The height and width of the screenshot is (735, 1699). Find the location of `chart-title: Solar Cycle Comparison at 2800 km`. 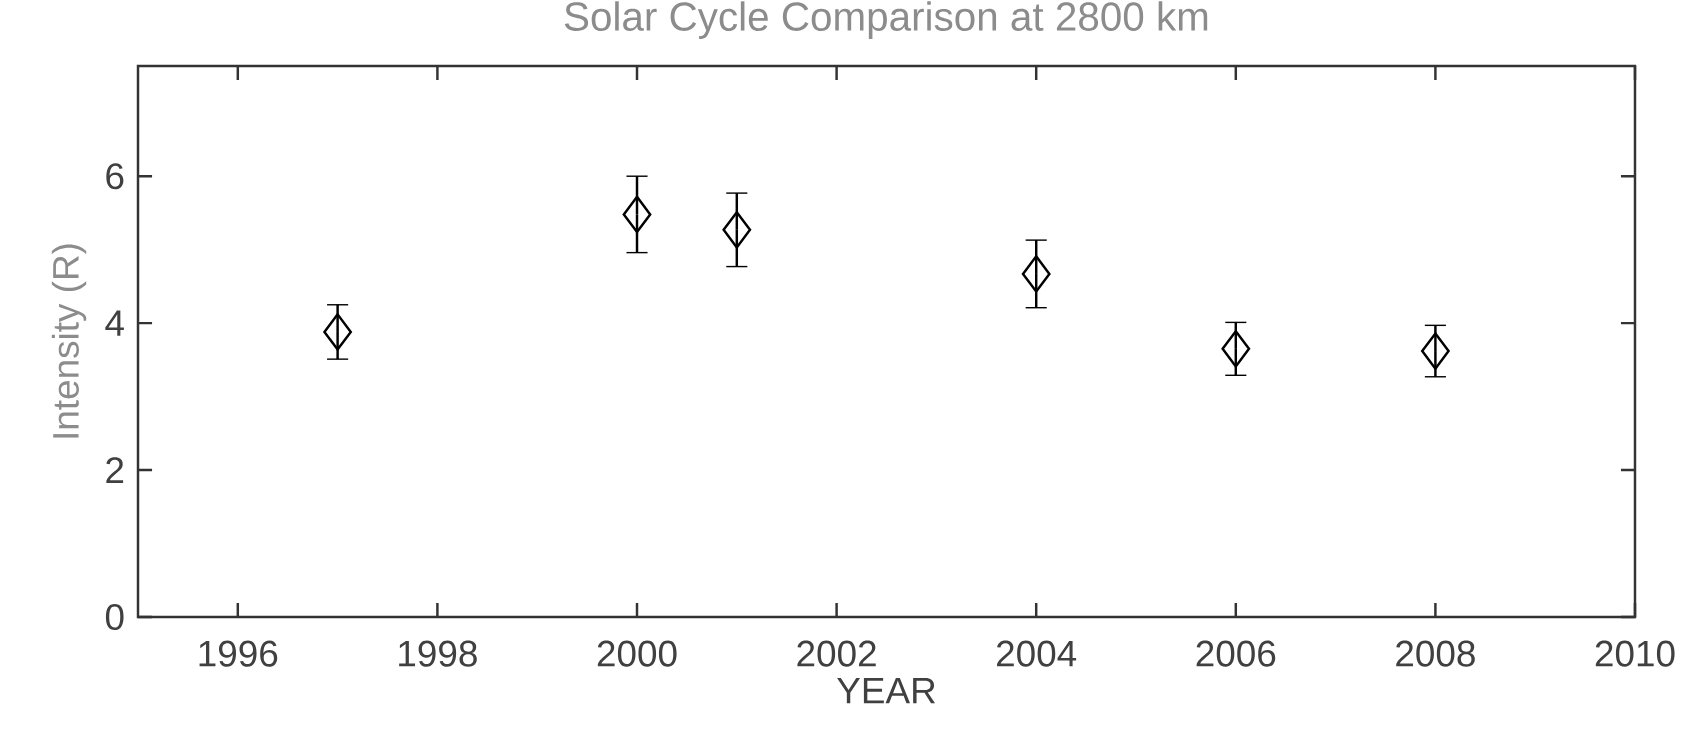

chart-title: Solar Cycle Comparison at 2800 km is located at coordinates (886, 20).